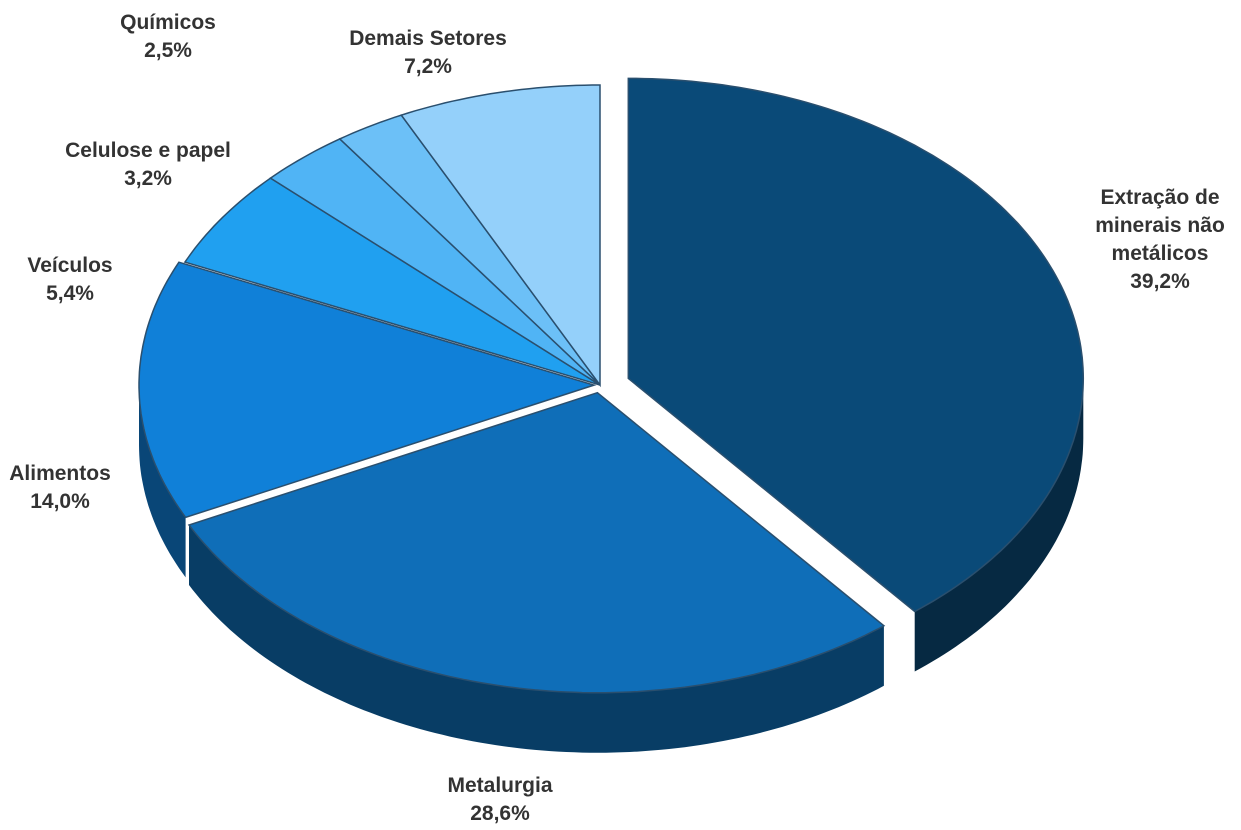  I want to click on category-name: Celulose e papel, so click(148, 150).